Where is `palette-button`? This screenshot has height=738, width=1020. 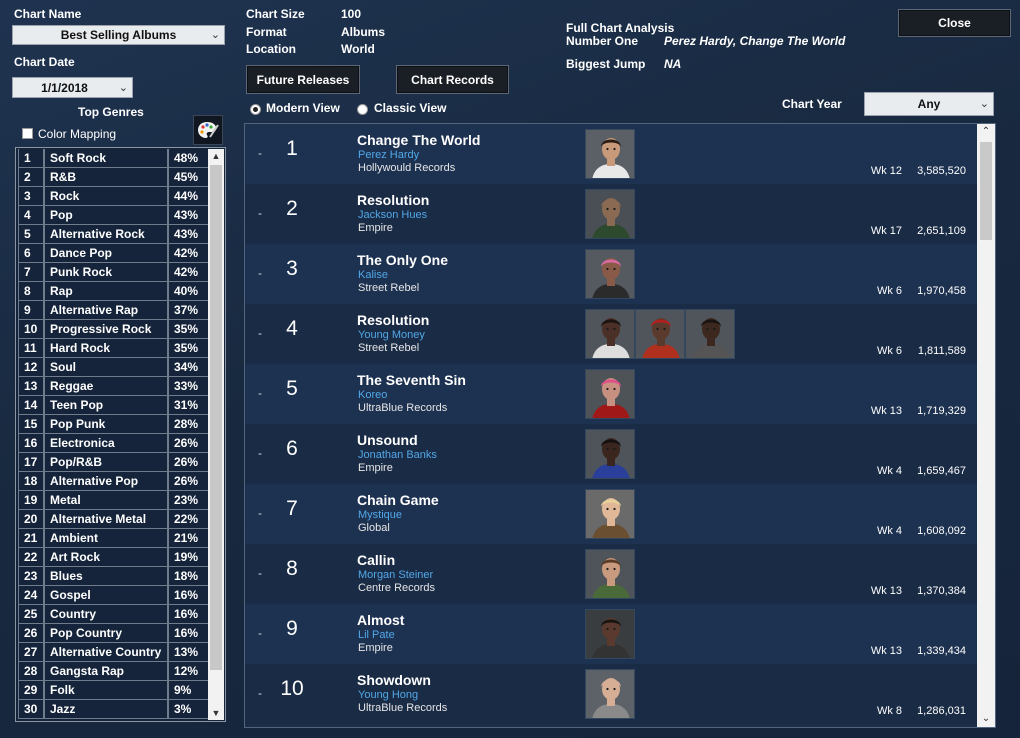
palette-button is located at coordinates (208, 130).